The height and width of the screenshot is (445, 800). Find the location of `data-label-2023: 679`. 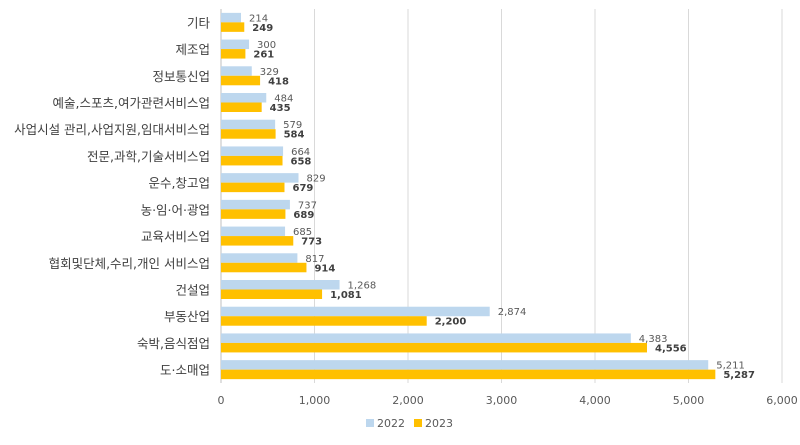

data-label-2023: 679 is located at coordinates (302, 188).